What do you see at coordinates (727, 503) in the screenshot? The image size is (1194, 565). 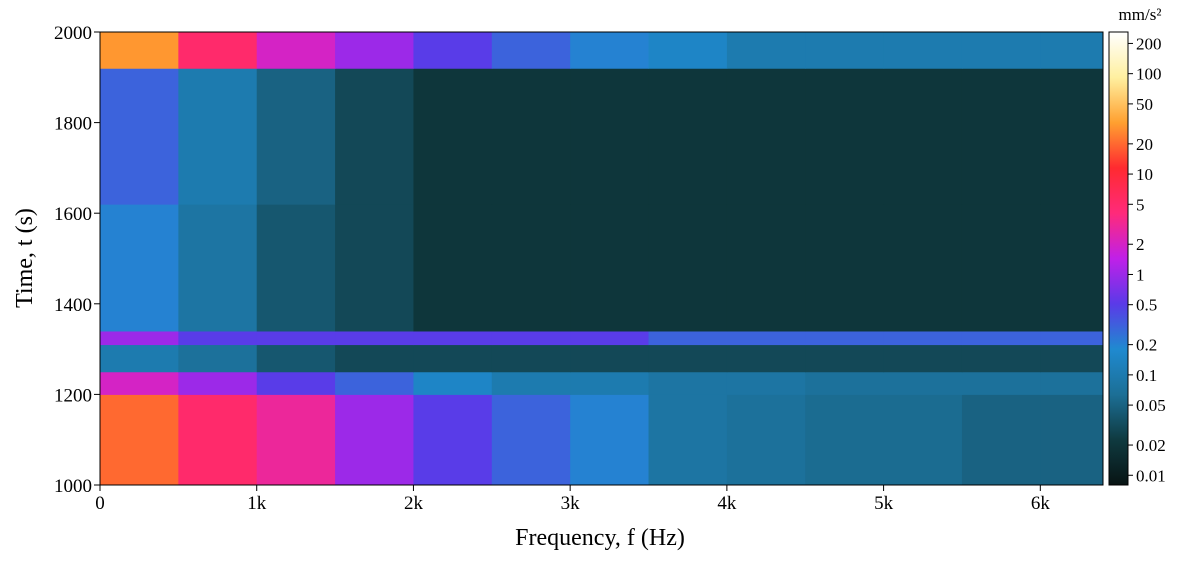 I see `x-tick-label: 4k` at bounding box center [727, 503].